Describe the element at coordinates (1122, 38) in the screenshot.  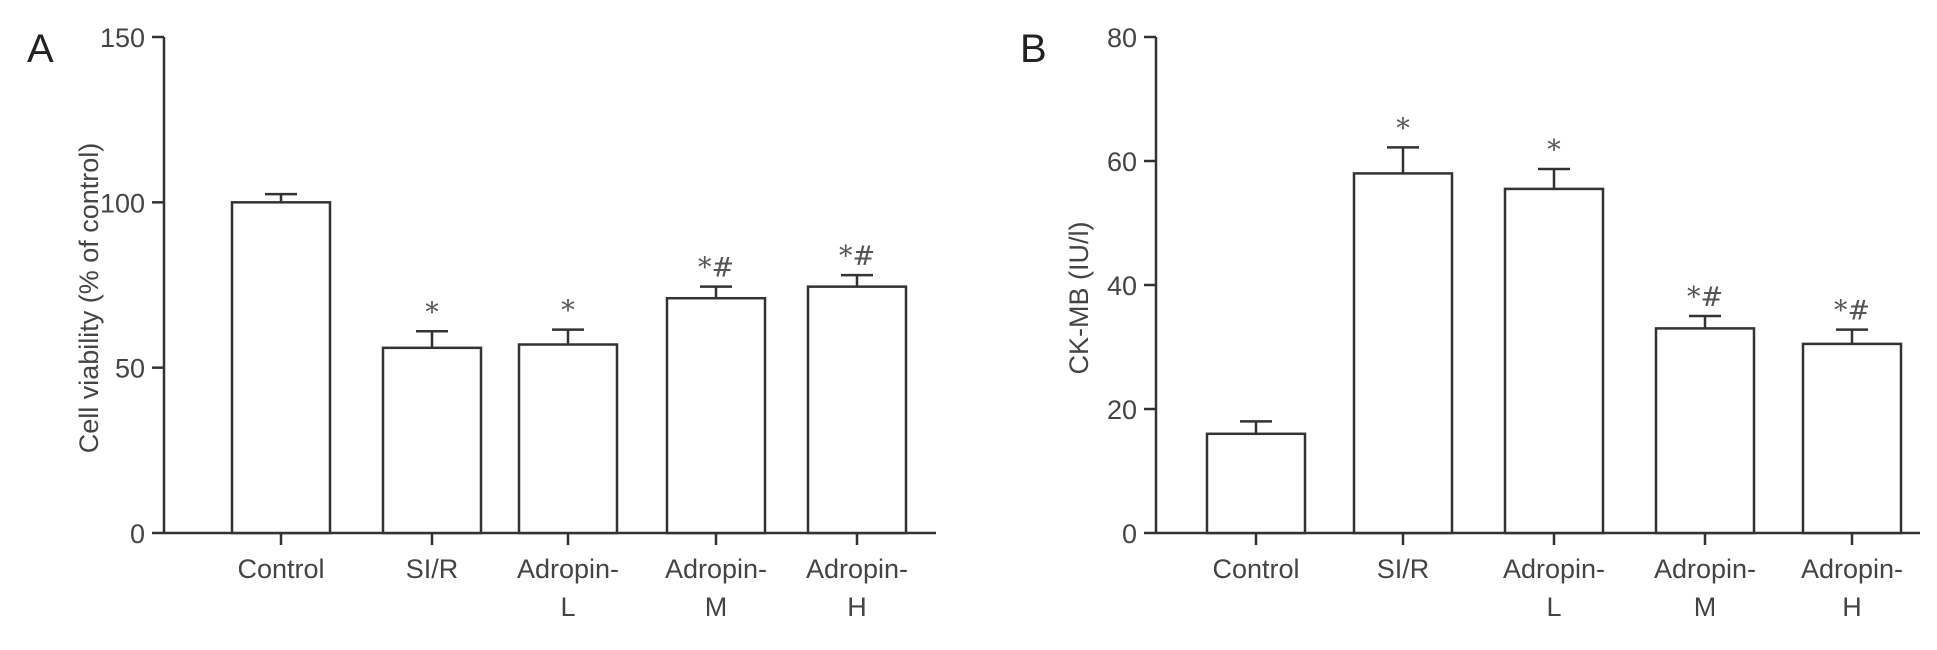
I see `panel-b-y-tick-label: 80` at that location.